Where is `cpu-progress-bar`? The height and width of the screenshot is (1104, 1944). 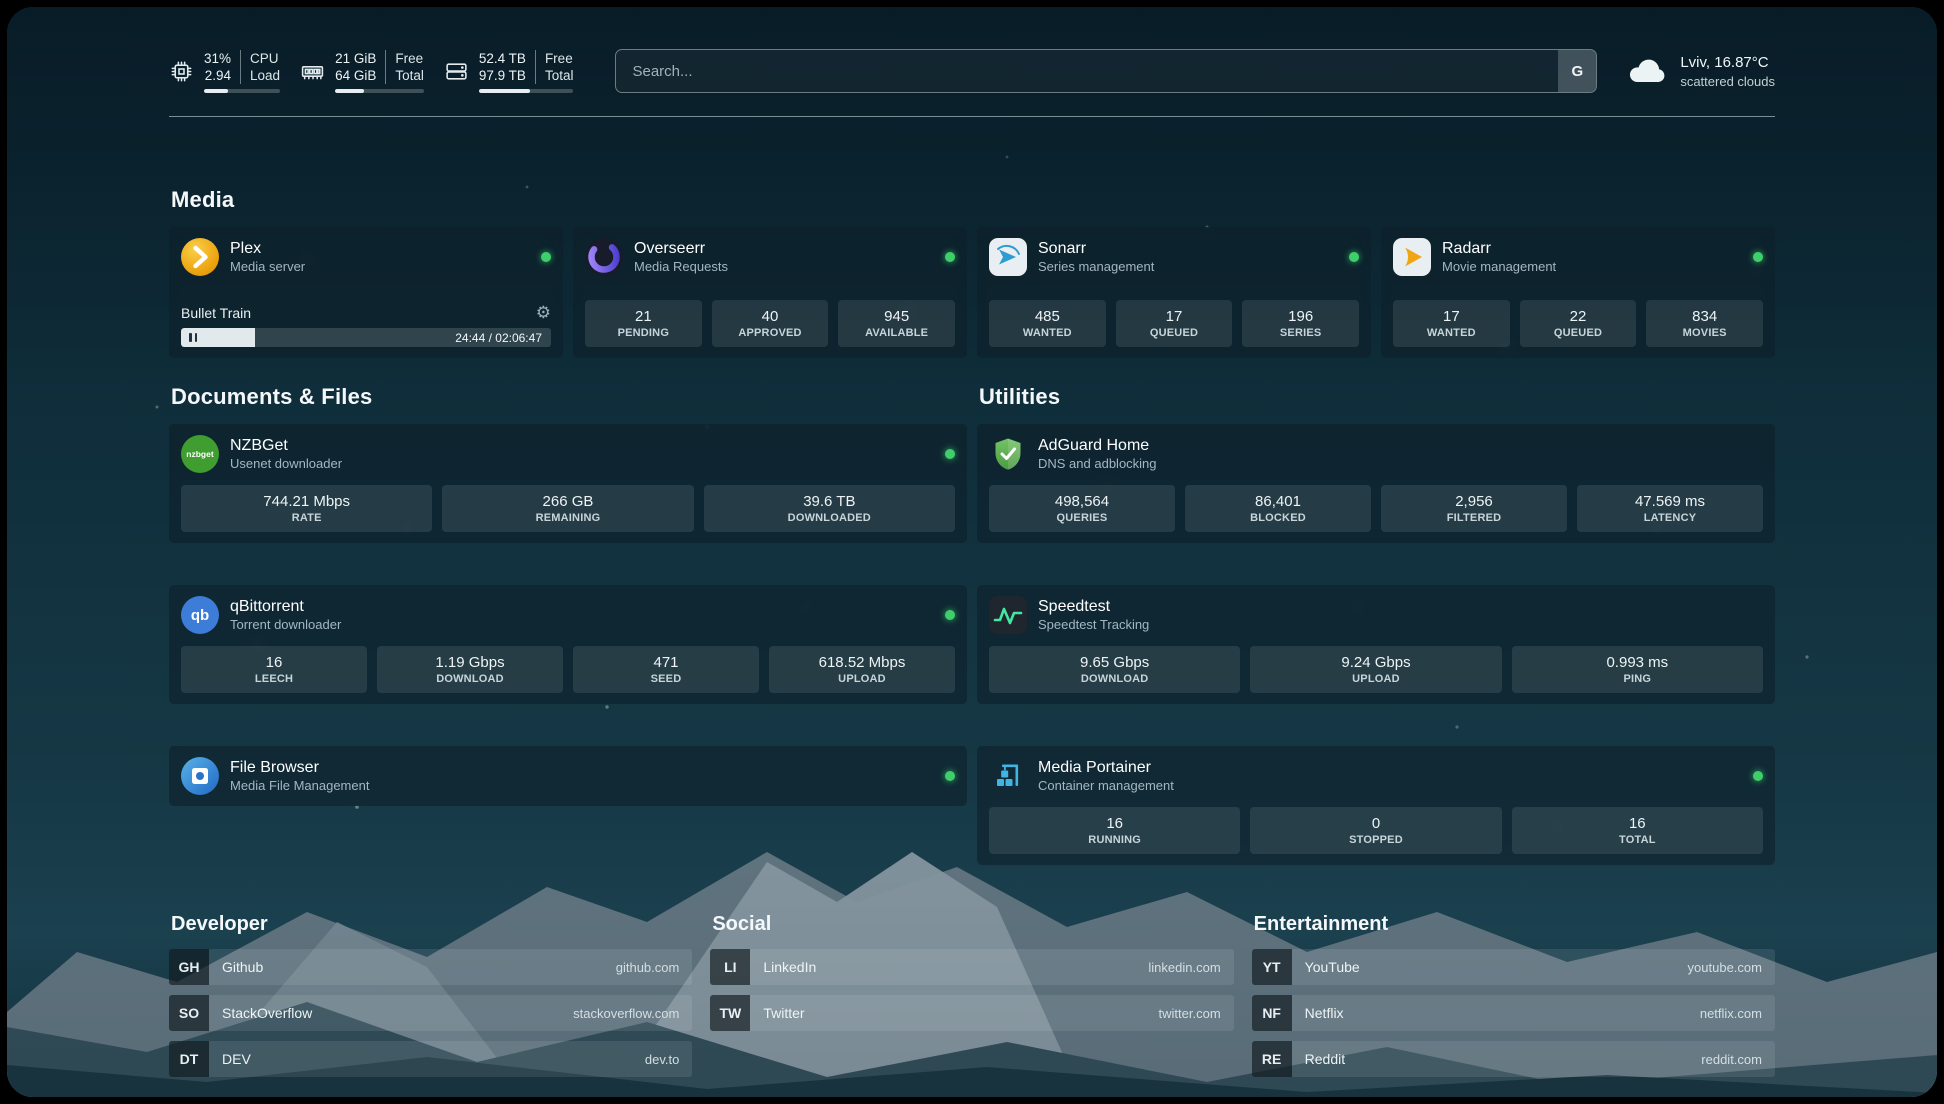
cpu-progress-bar is located at coordinates (242, 90).